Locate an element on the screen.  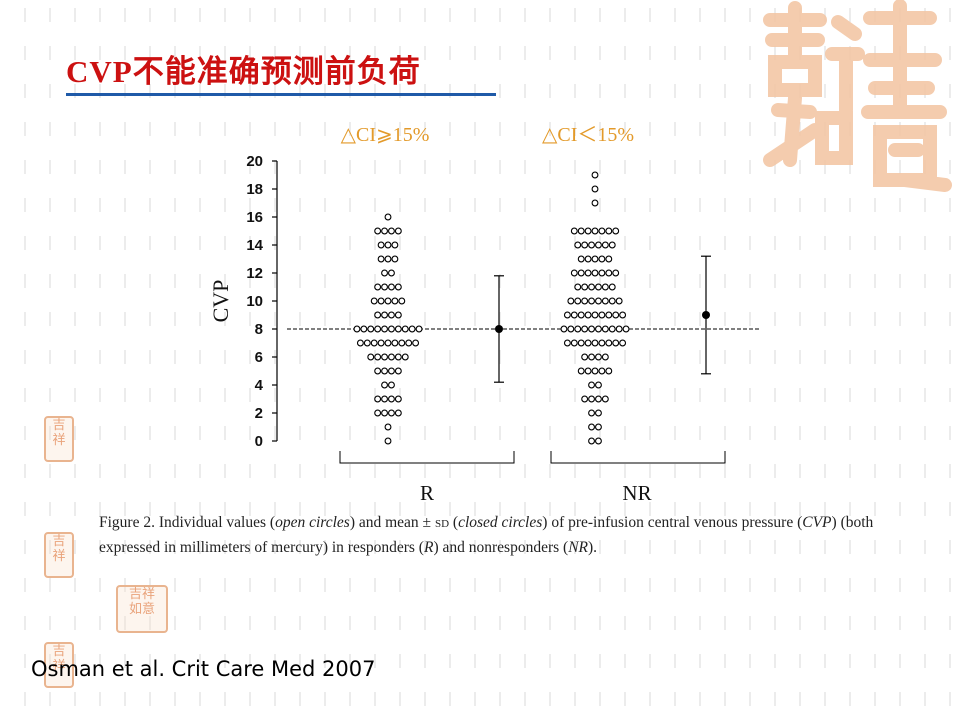
y-tick-label: 8 is located at coordinates (259, 329).